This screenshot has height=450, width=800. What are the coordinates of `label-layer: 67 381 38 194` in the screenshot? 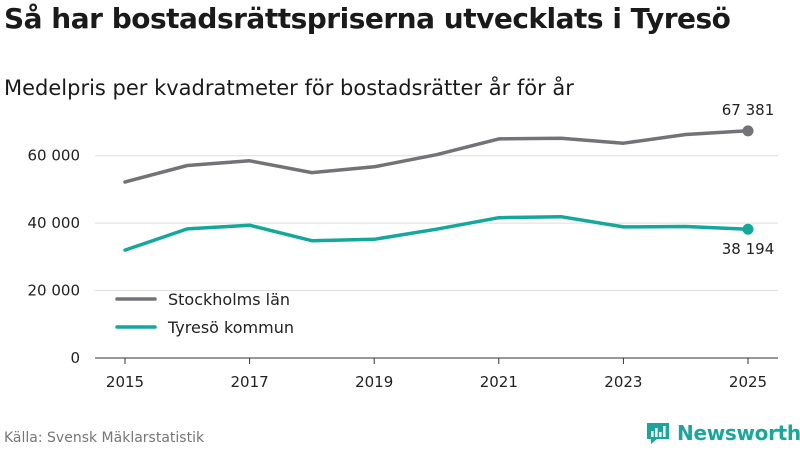 It's located at (748, 179).